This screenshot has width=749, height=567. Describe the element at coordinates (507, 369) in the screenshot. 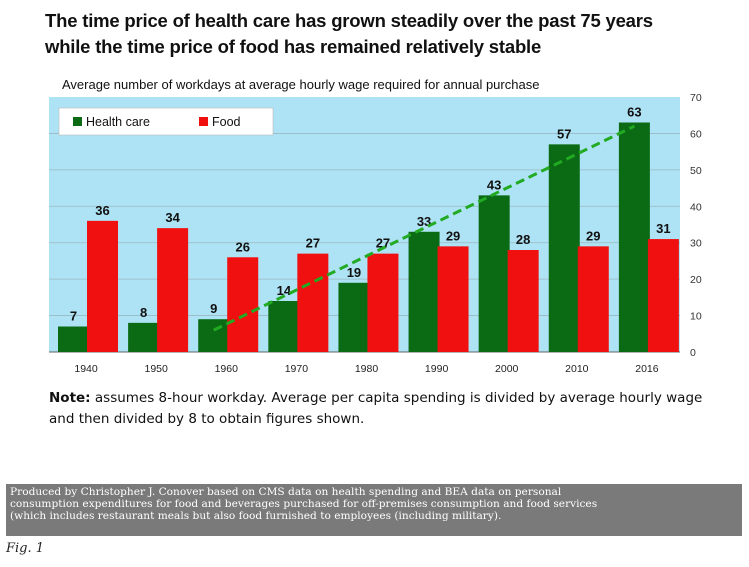

I see `x-tick-label: 2000` at that location.